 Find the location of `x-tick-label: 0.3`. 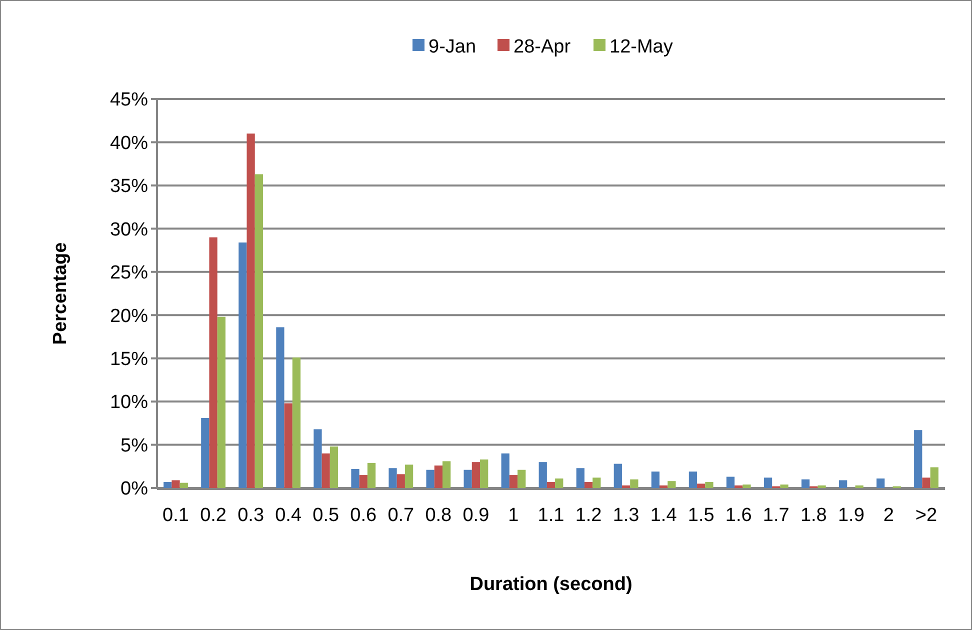

x-tick-label: 0.3 is located at coordinates (251, 515).